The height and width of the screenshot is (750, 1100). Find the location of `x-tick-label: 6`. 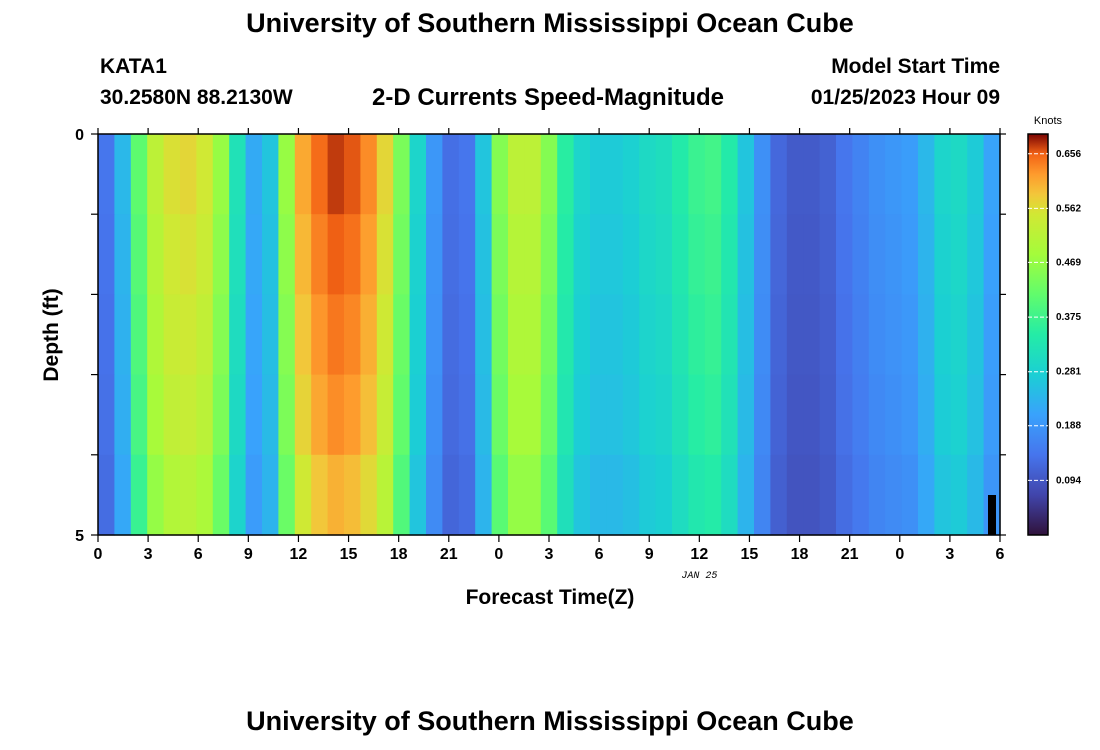

x-tick-label: 6 is located at coordinates (1000, 554).